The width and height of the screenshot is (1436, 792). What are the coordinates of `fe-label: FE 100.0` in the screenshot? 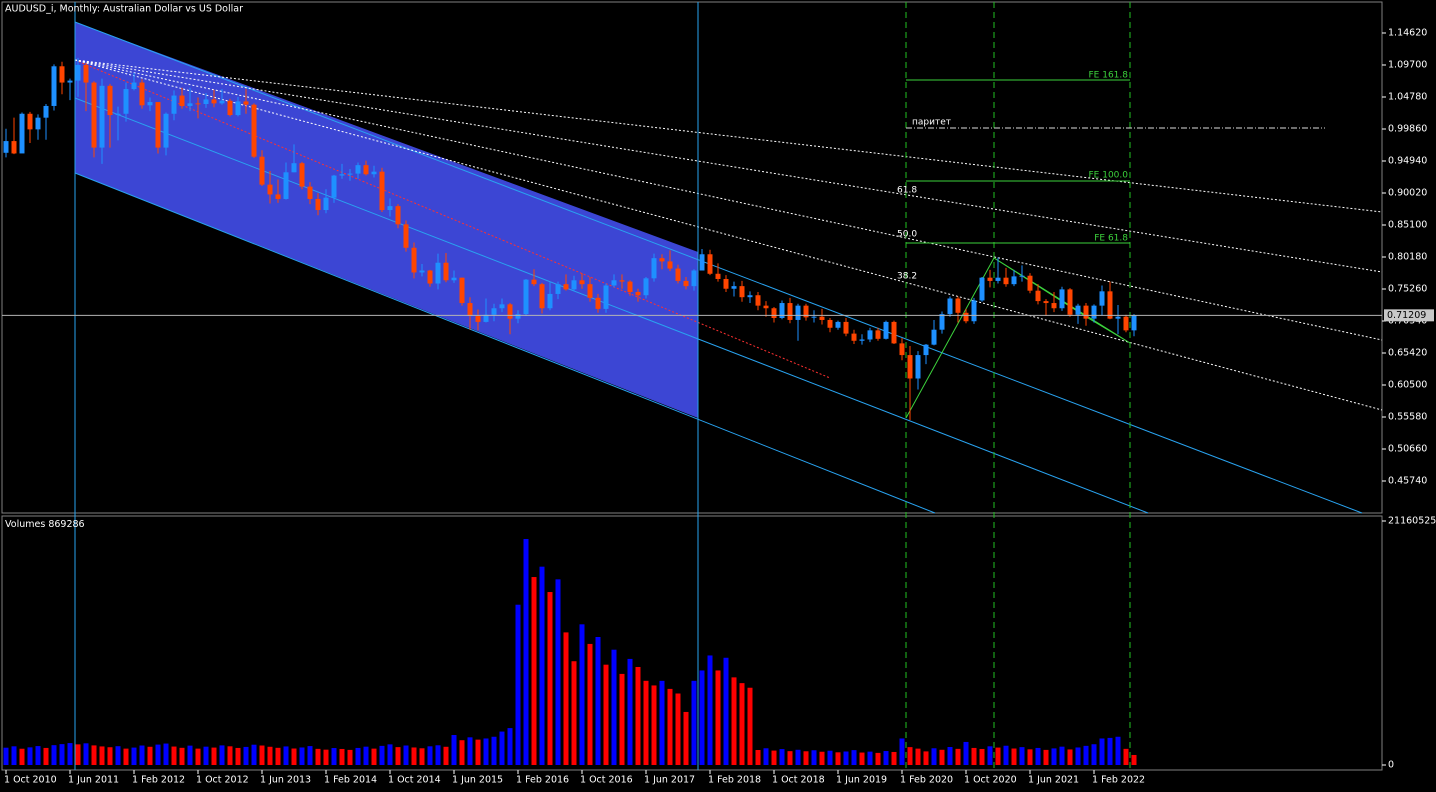 It's located at (1109, 176).